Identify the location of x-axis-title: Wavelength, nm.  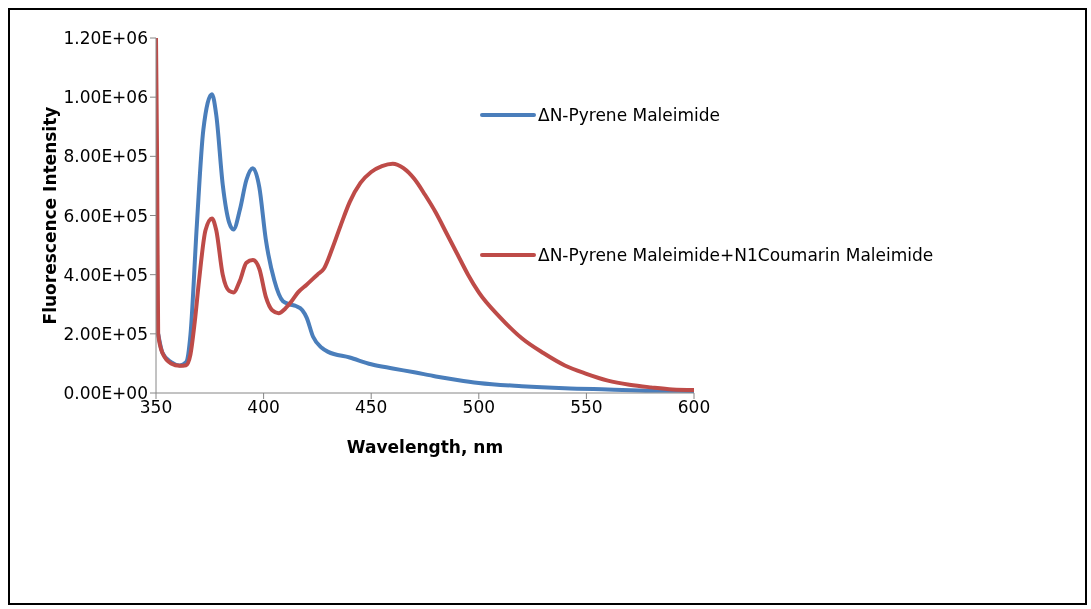
(425, 447).